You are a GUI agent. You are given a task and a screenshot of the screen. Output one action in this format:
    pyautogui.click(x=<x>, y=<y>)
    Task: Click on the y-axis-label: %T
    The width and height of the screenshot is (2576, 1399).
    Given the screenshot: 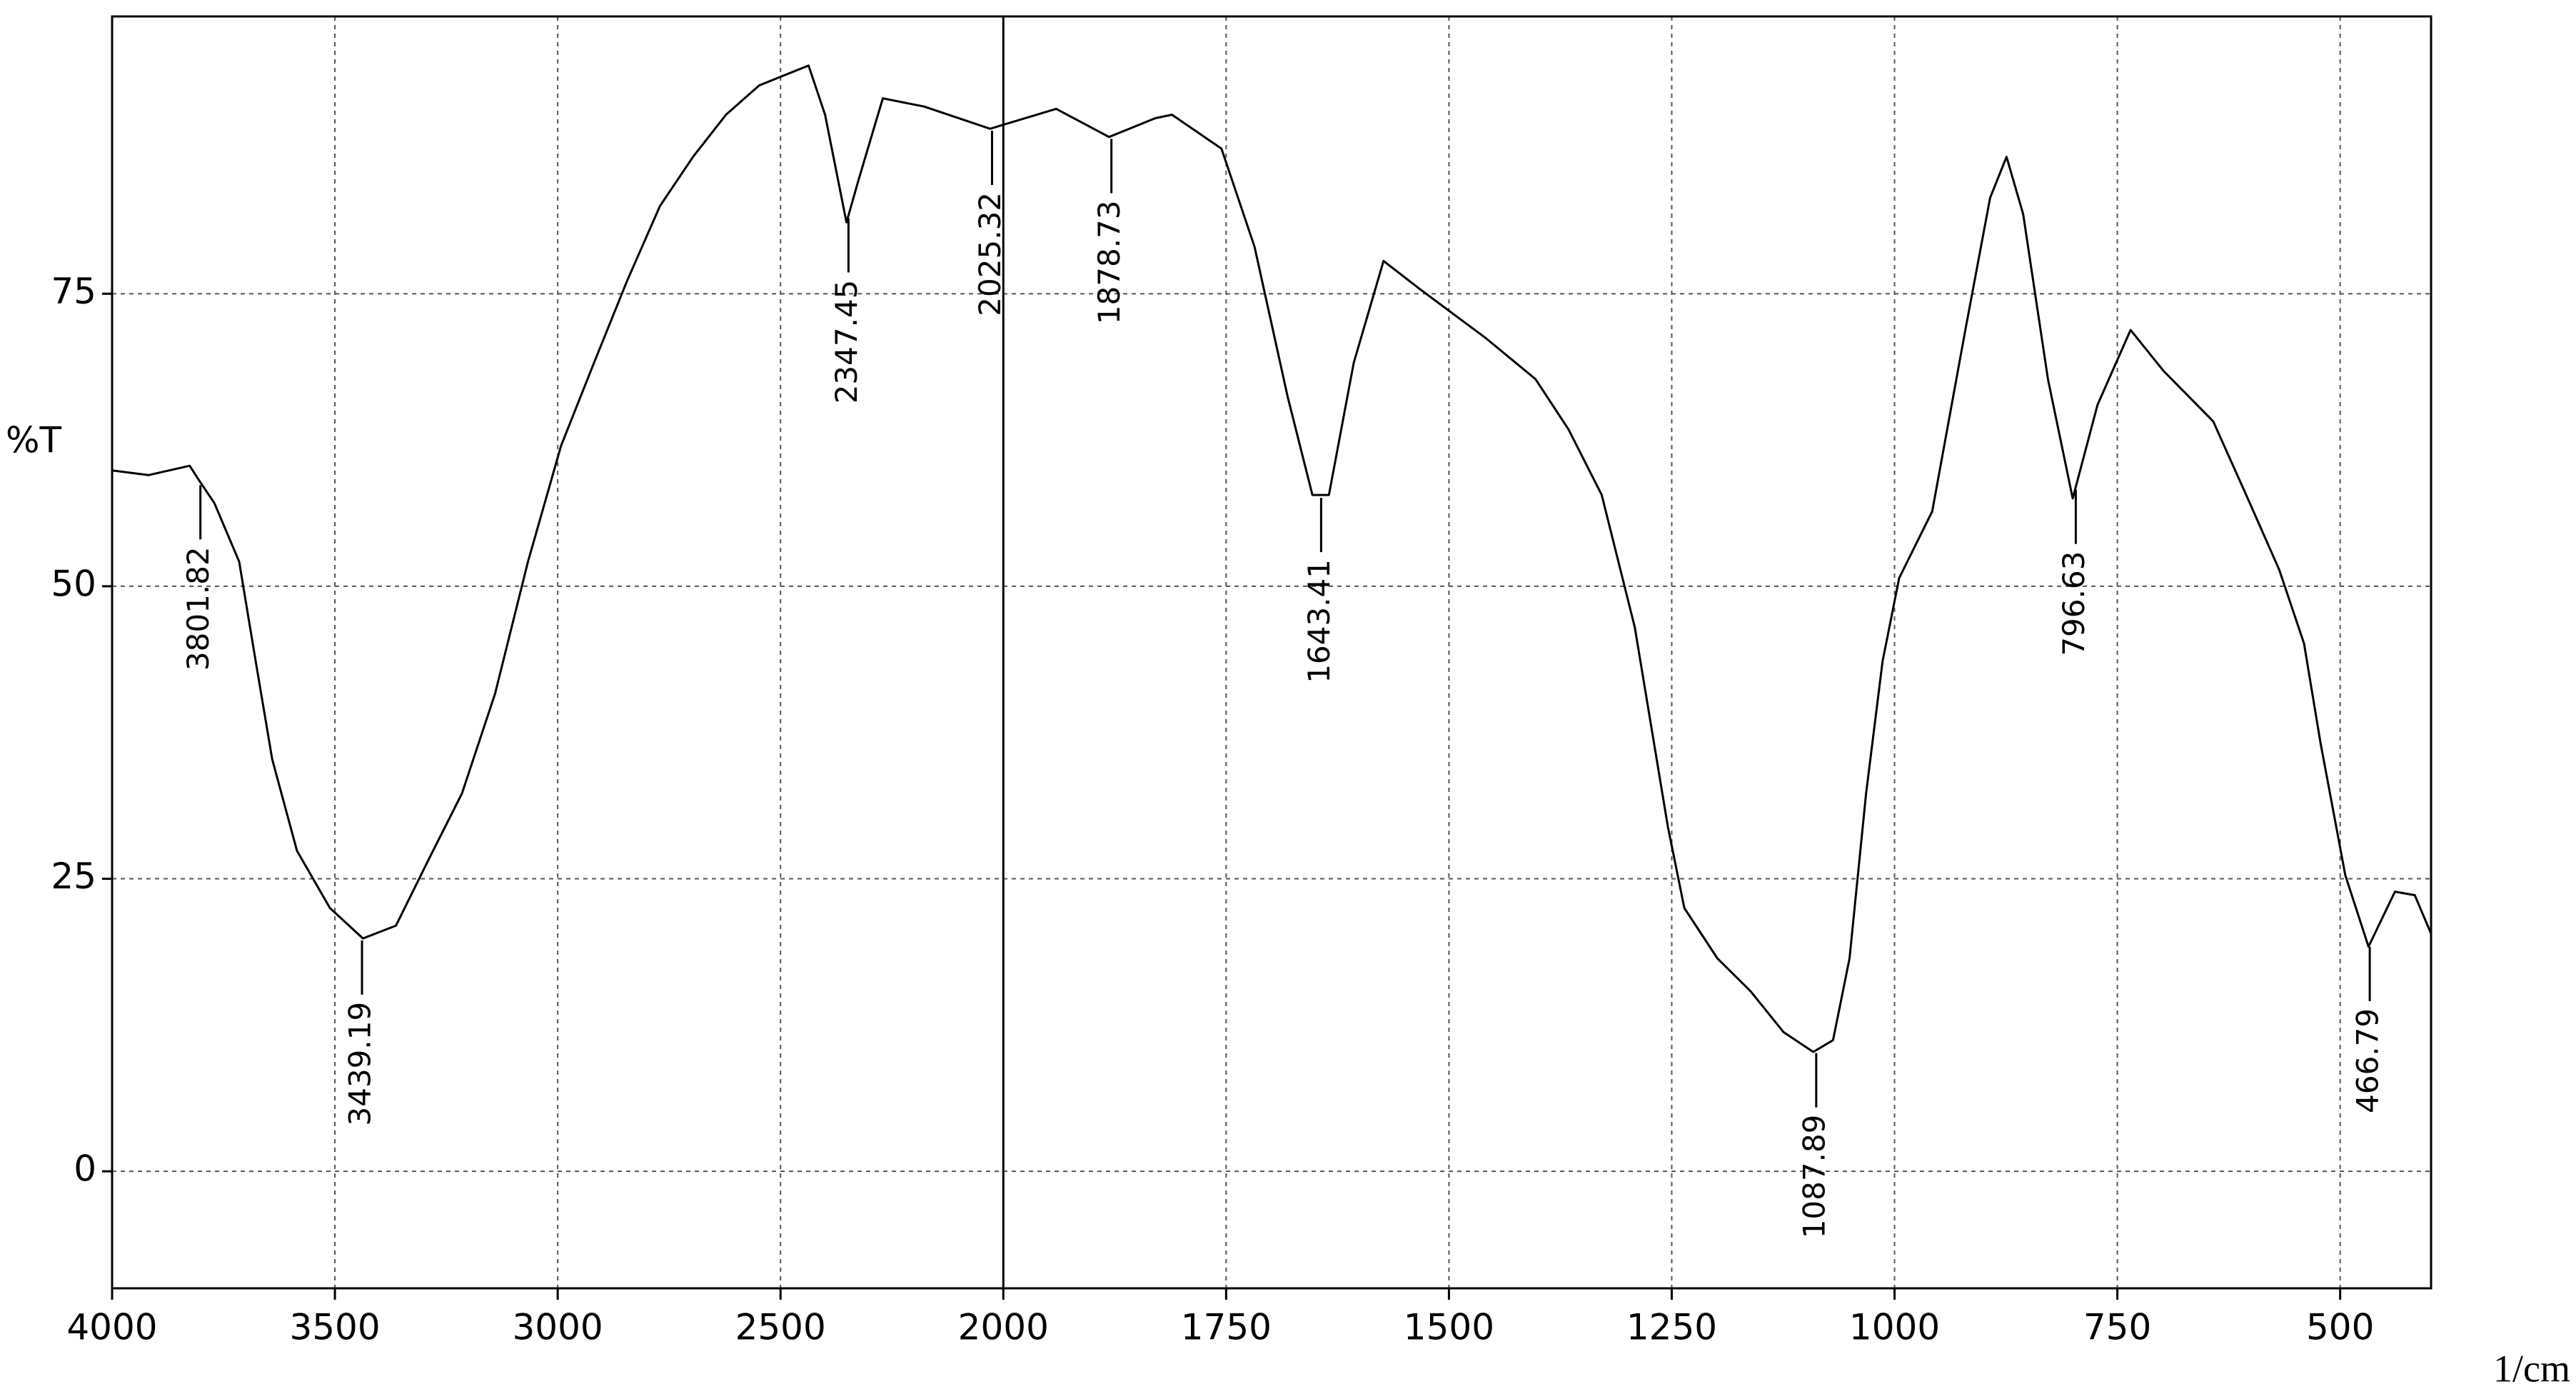 What is the action you would take?
    pyautogui.click(x=34, y=440)
    